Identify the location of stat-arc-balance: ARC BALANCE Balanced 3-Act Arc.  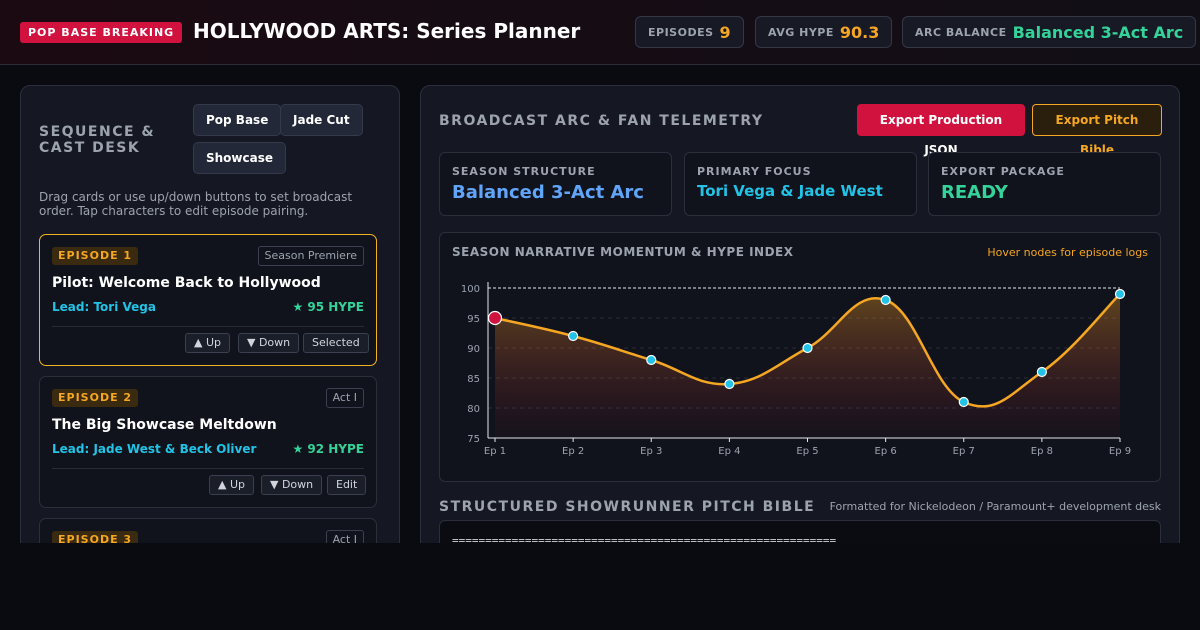
(1049, 32).